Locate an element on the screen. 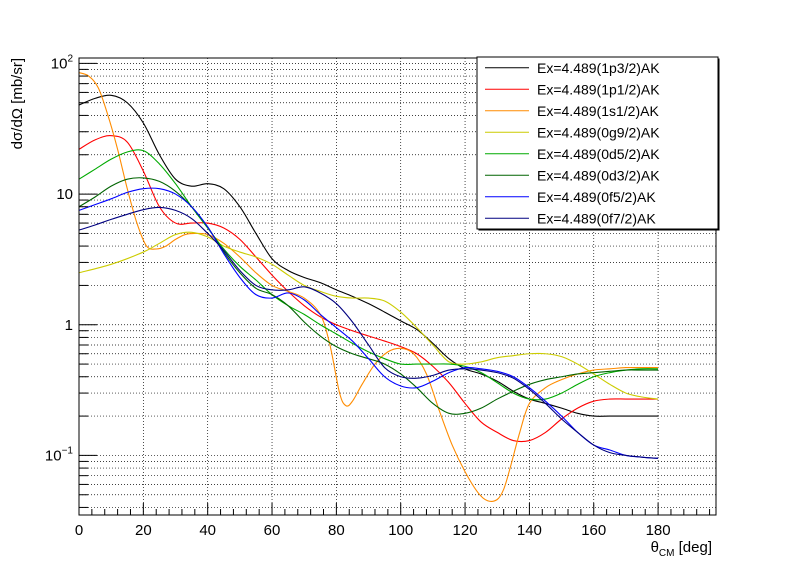  y-tick-label: 1 is located at coordinates (69, 325).